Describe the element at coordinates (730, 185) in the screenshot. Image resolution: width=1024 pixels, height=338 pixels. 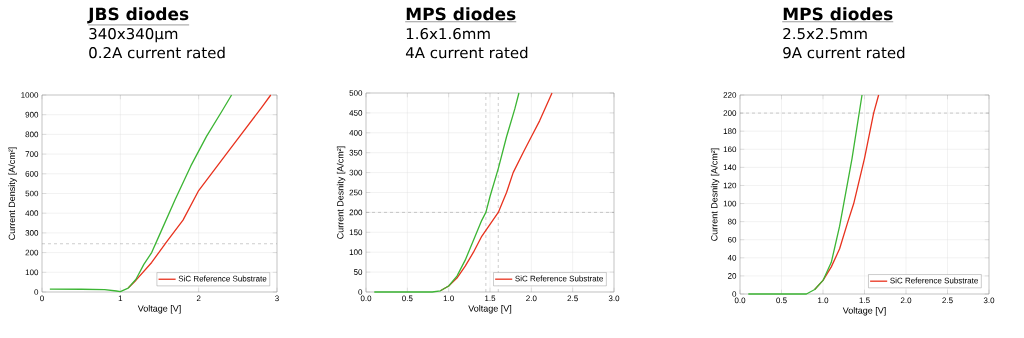
I see `y-tick-label: 120` at that location.